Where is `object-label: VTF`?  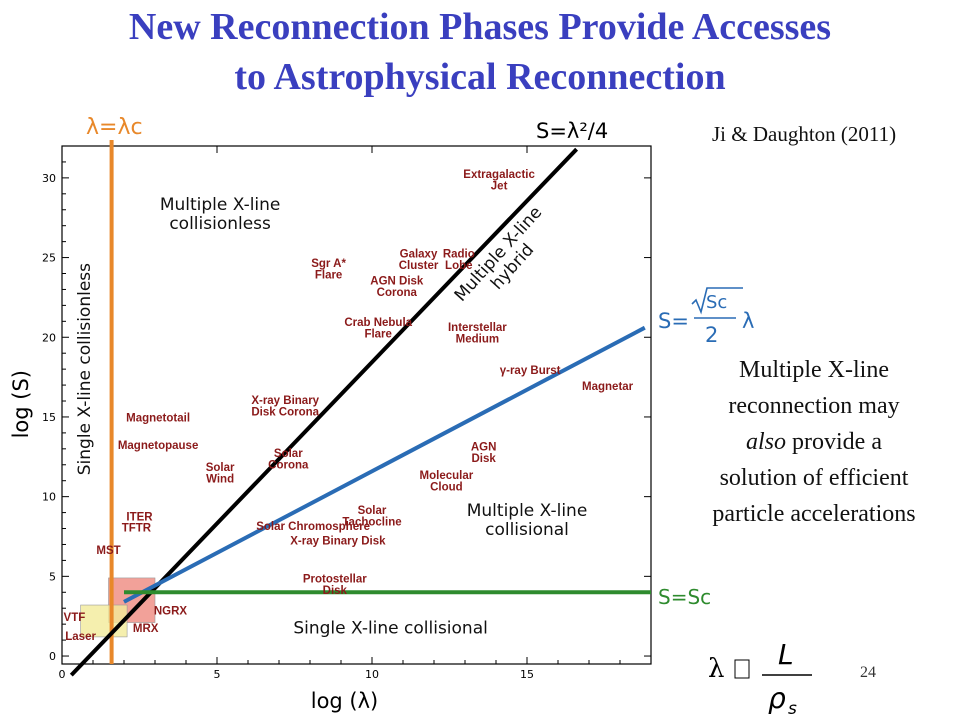 object-label: VTF is located at coordinates (75, 618).